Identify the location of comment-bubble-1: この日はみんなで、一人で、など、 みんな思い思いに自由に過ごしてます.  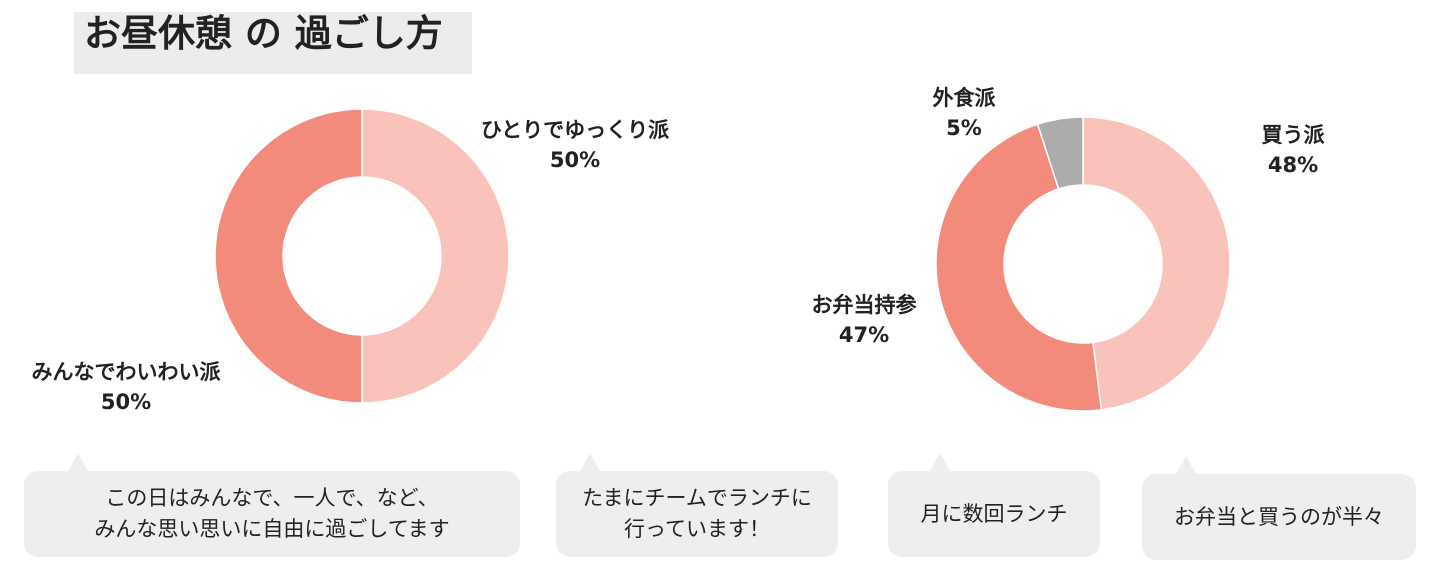
(272, 505).